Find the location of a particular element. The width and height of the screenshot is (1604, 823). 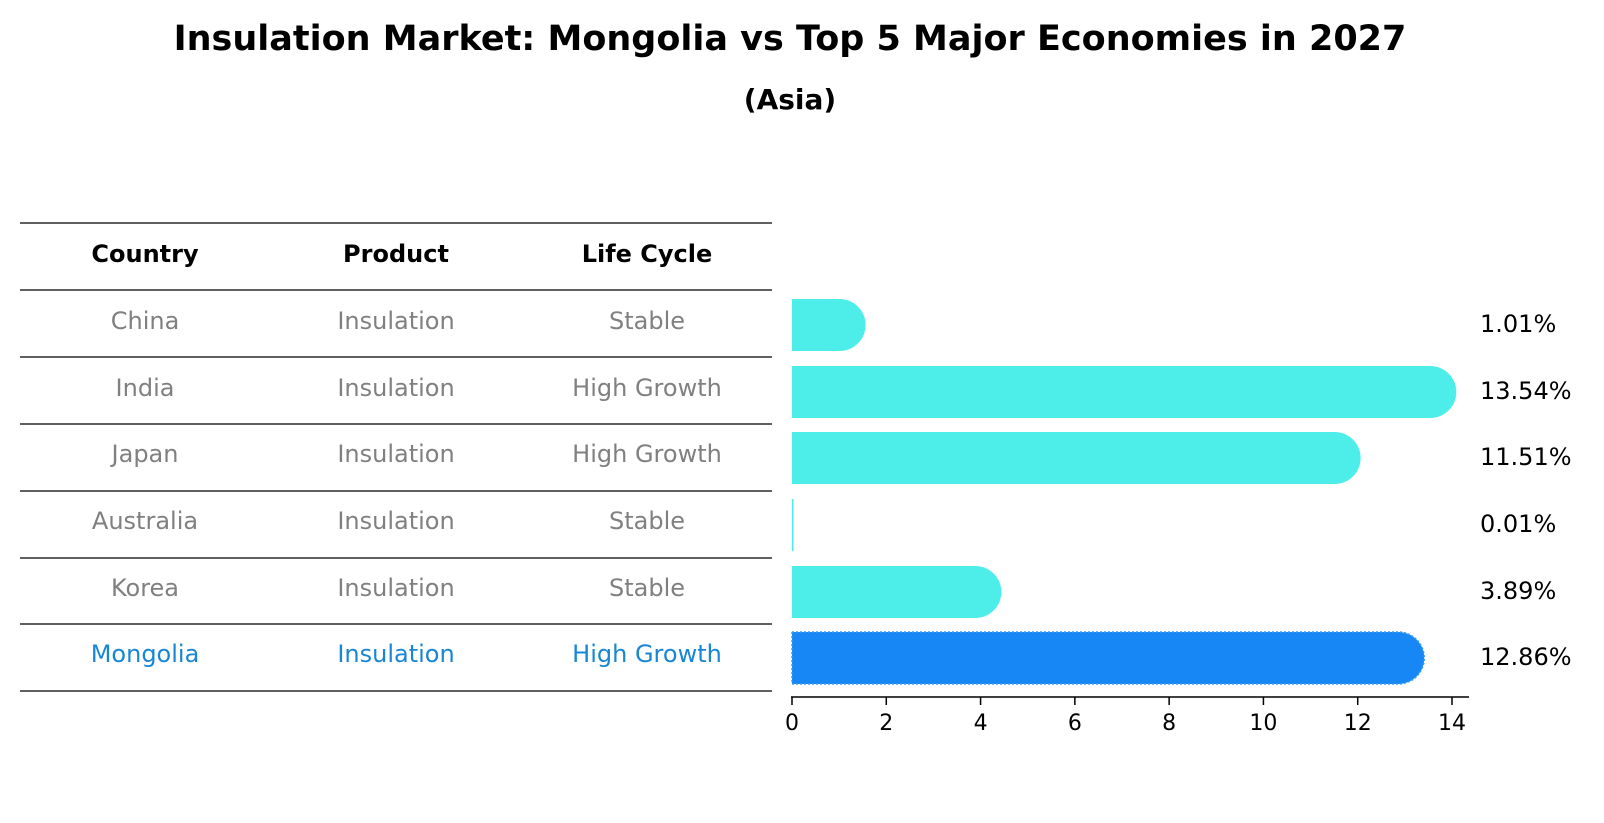

bar-india is located at coordinates (1124, 392).